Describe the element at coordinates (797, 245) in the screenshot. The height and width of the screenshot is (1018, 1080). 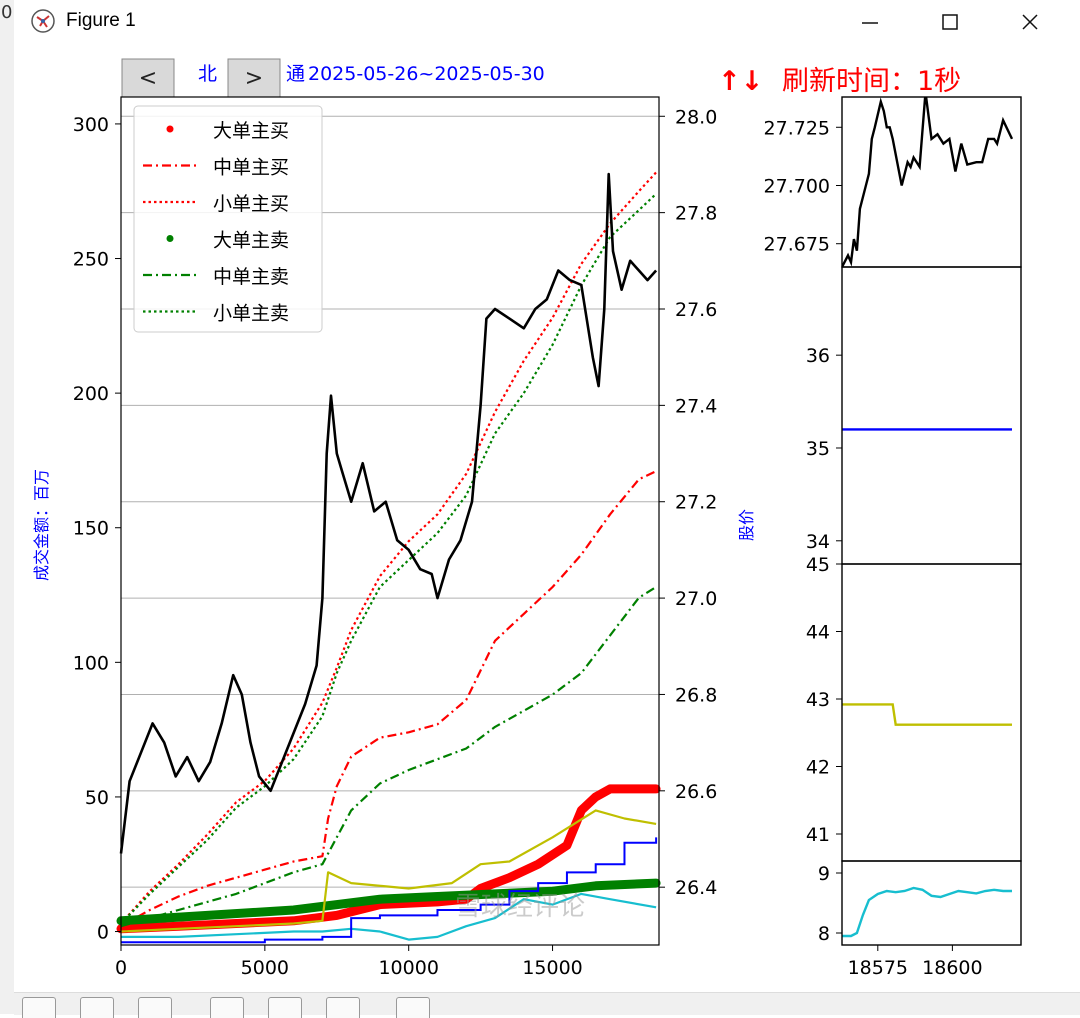
I see `small-y-tick-label-1-0: 27.675` at that location.